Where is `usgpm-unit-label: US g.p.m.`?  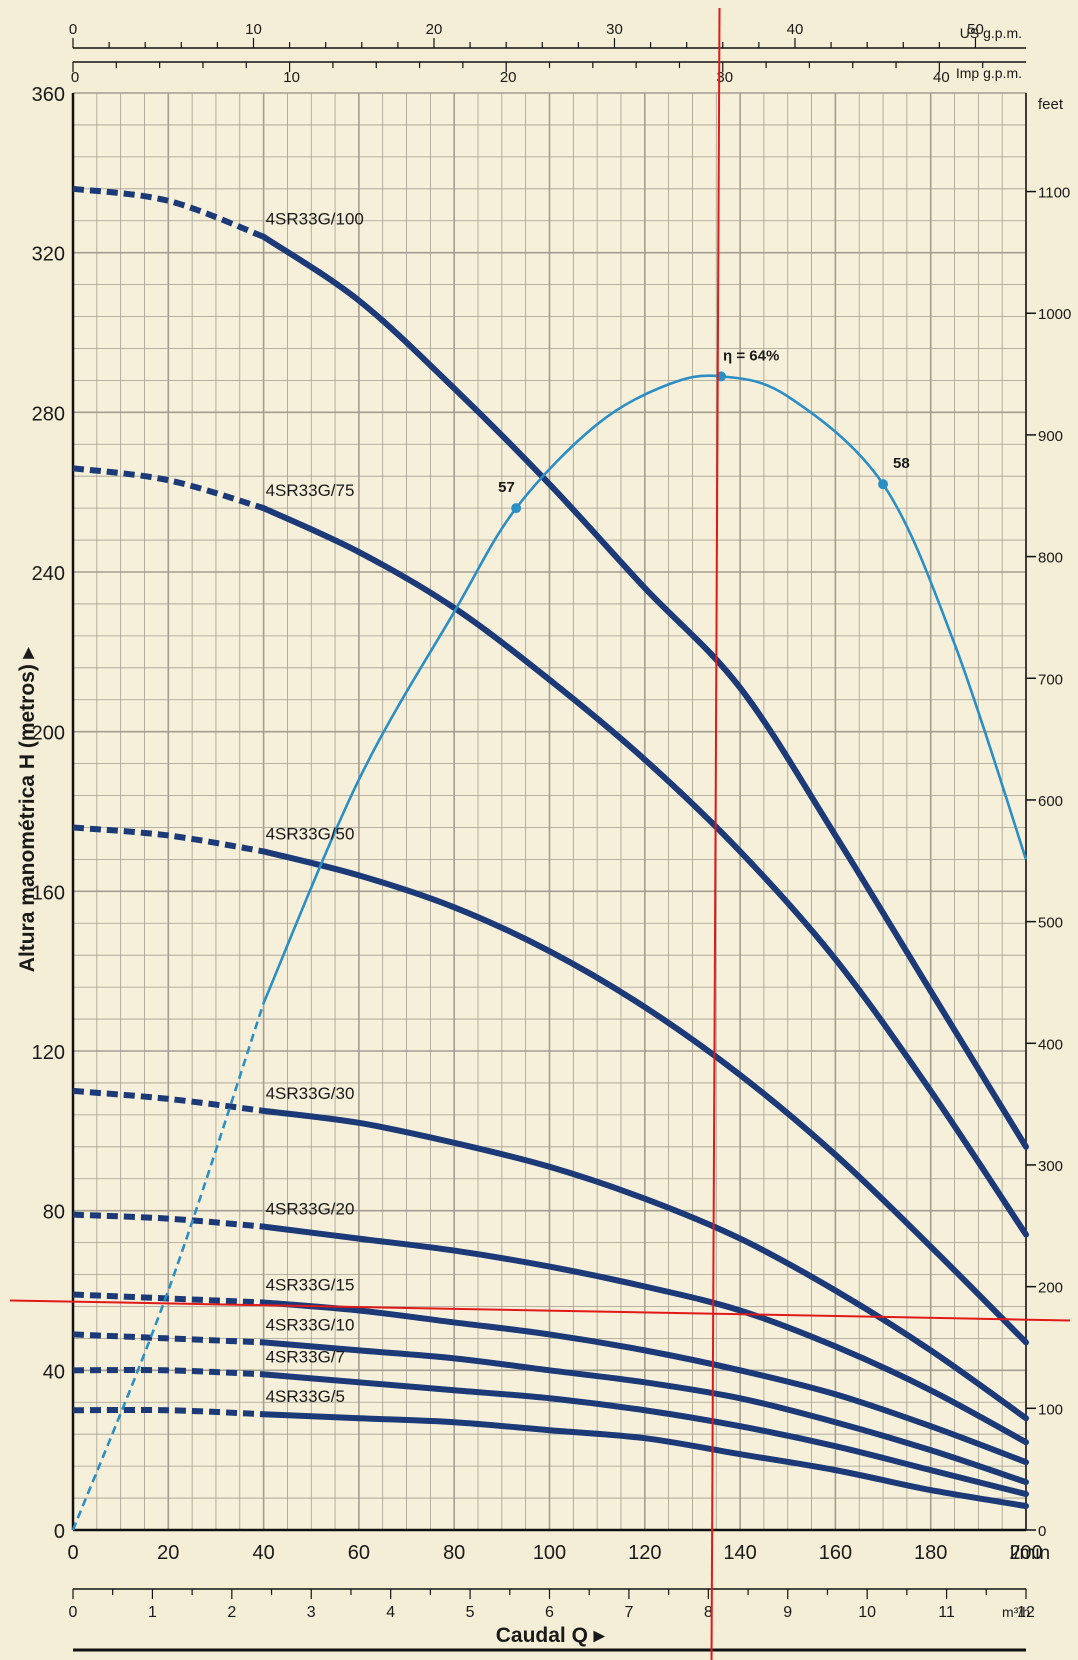 usgpm-unit-label: US g.p.m. is located at coordinates (991, 33).